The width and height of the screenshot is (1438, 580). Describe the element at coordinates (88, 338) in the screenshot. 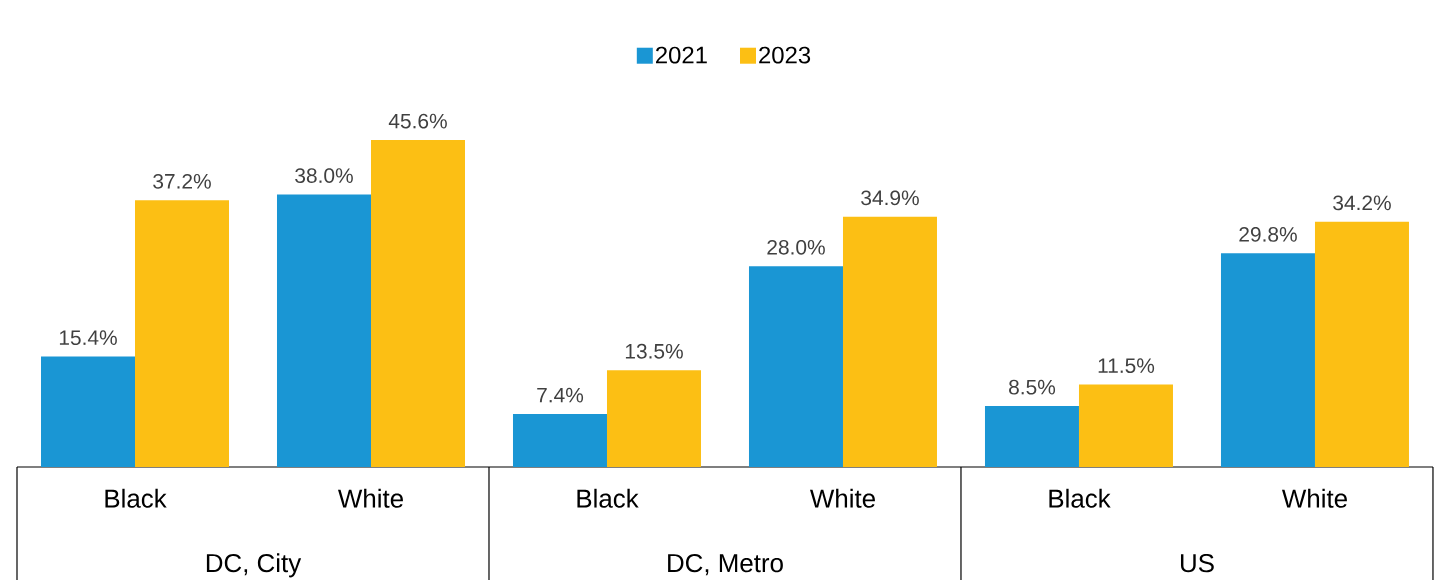

I see `data-label: 15.4%` at that location.